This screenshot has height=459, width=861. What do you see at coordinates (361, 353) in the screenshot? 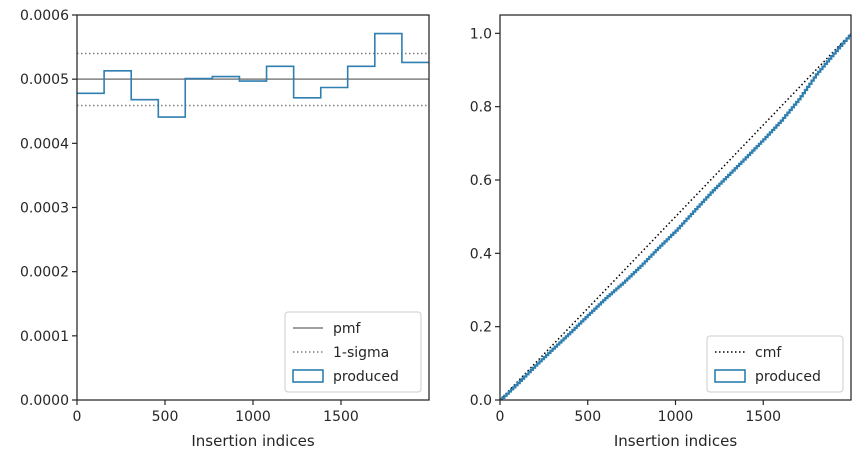
I see `legend-label-1-sigma: 1-sigma` at bounding box center [361, 353].